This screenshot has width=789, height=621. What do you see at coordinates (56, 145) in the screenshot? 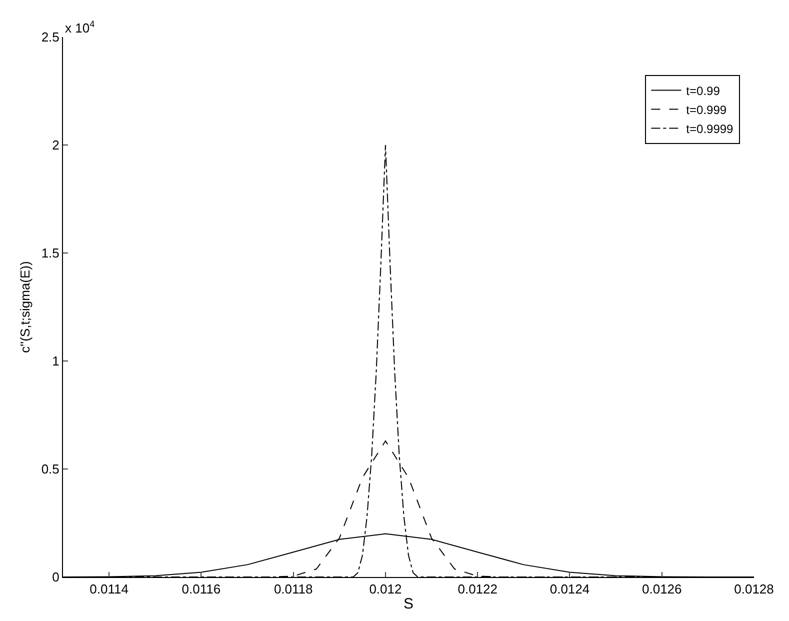
I see `y-tick-label: 2` at bounding box center [56, 145].